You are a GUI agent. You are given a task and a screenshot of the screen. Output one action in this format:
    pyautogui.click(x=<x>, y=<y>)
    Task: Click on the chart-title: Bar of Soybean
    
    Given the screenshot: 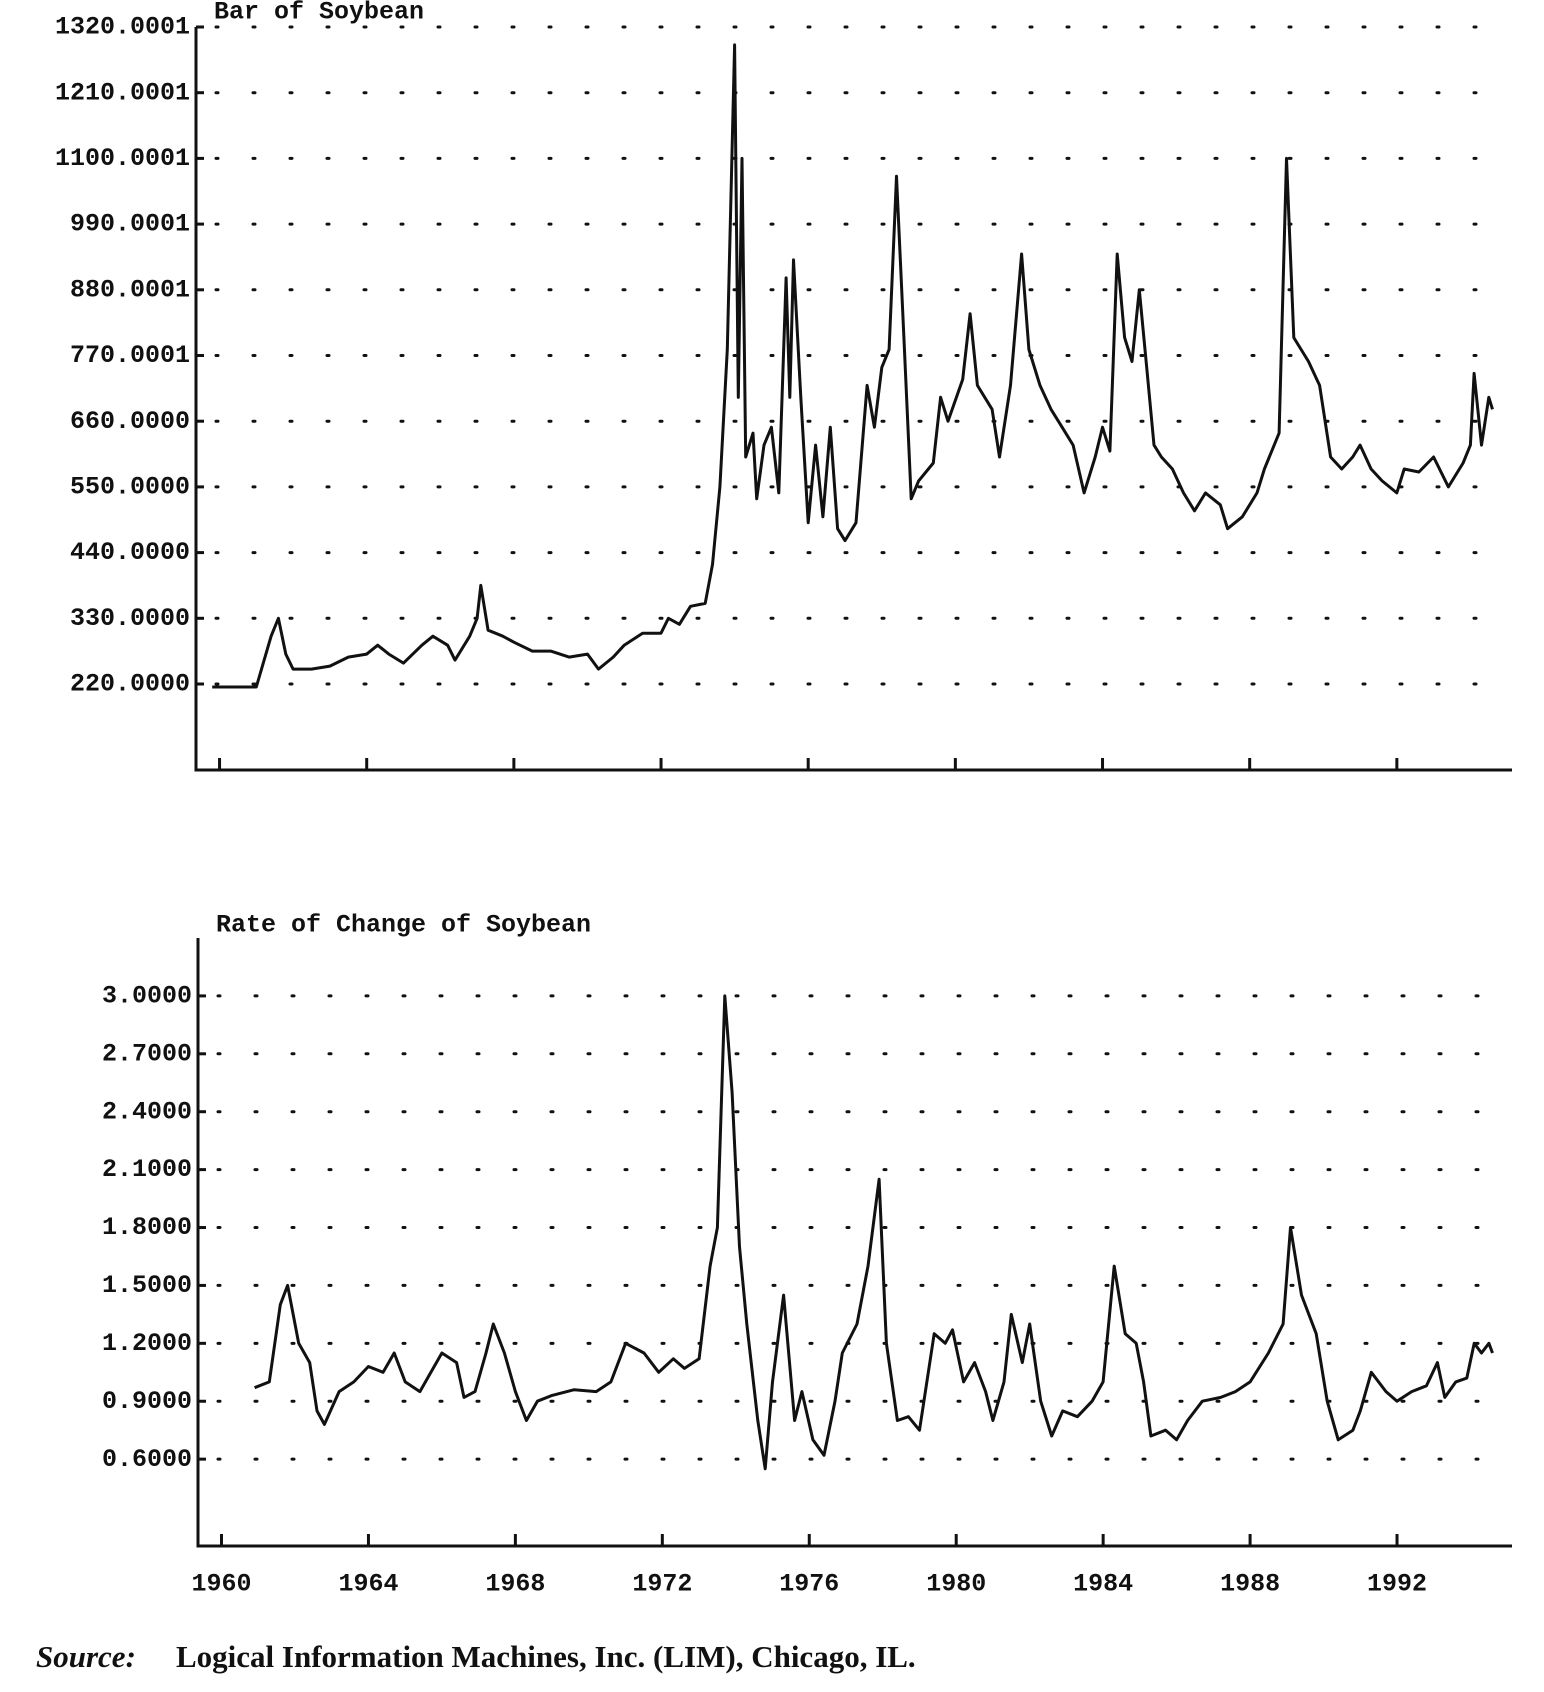 What is the action you would take?
    pyautogui.click(x=319, y=13)
    